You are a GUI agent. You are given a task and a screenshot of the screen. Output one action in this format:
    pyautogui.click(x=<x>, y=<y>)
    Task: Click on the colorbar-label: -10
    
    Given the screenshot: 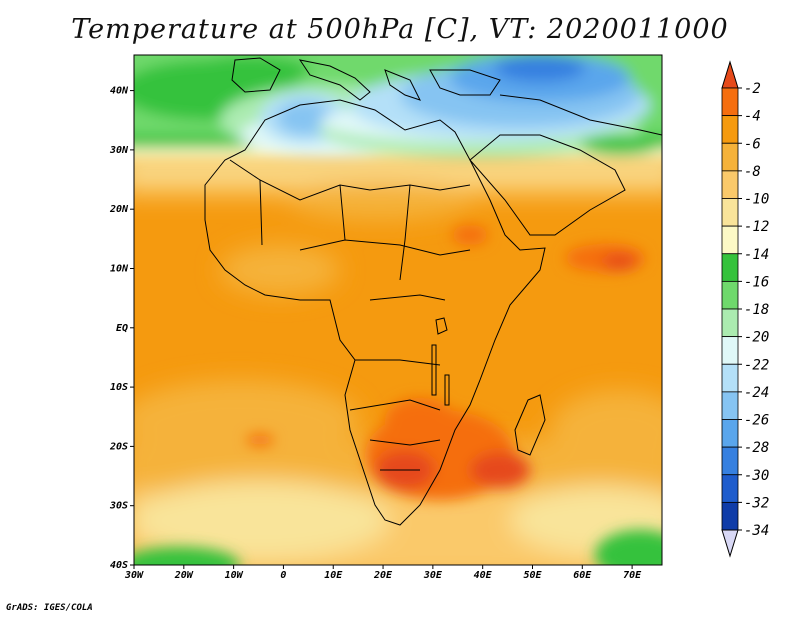 What is the action you would take?
    pyautogui.click(x=756, y=200)
    